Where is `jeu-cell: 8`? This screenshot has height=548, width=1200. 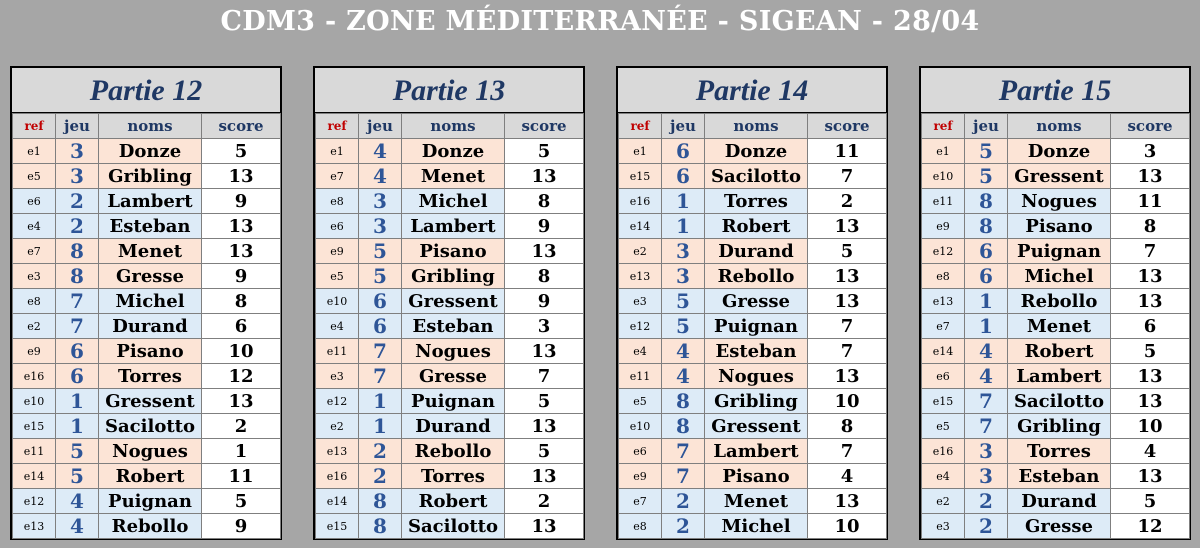
jeu-cell: 8 is located at coordinates (77, 251).